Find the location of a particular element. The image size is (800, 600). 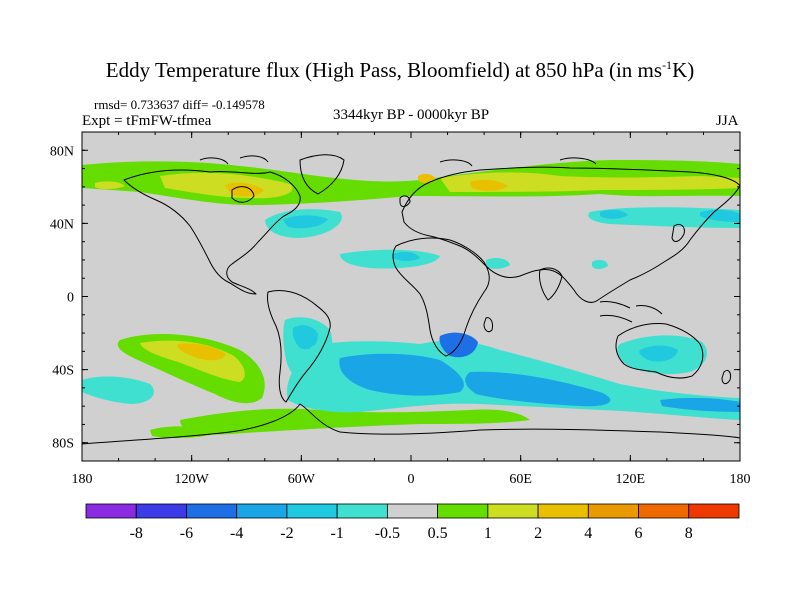

coast-arctic-islands is located at coordinates (398, 161).